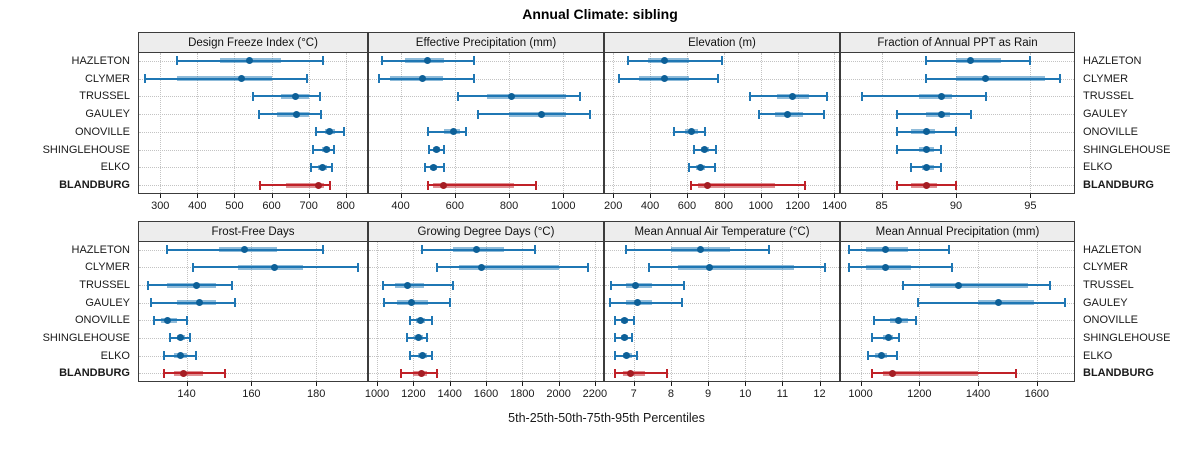  I want to click on axis-tick-label: 7, so click(633, 394).